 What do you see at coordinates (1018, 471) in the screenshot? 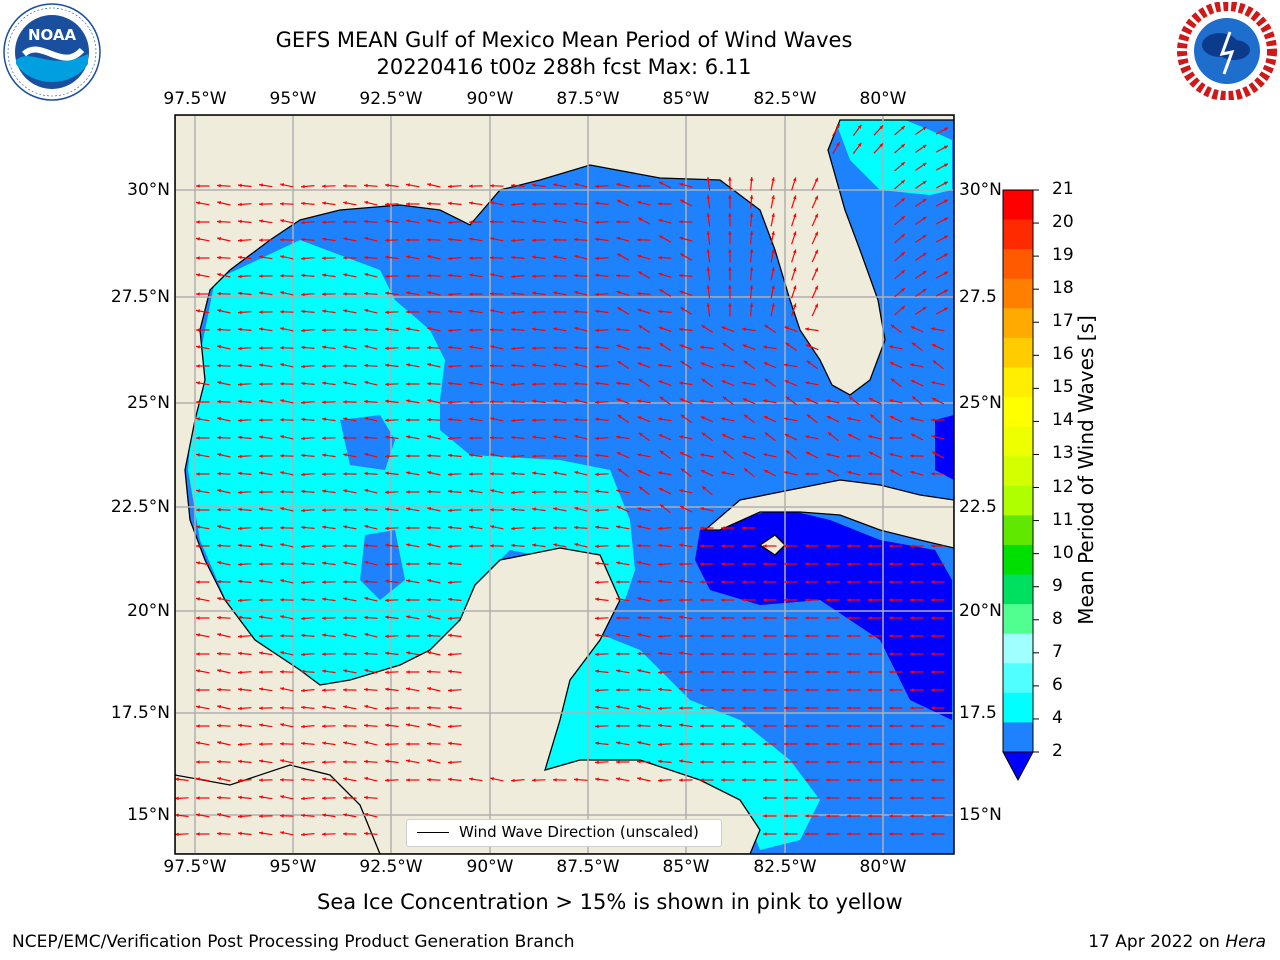
I see `colorbar-frame` at bounding box center [1018, 471].